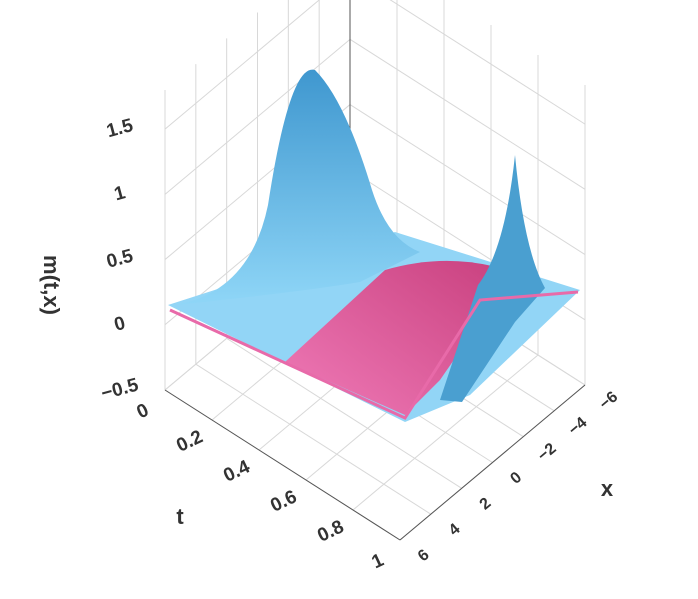  What do you see at coordinates (424, 555) in the screenshot?
I see `x-tick-label: 6` at bounding box center [424, 555].